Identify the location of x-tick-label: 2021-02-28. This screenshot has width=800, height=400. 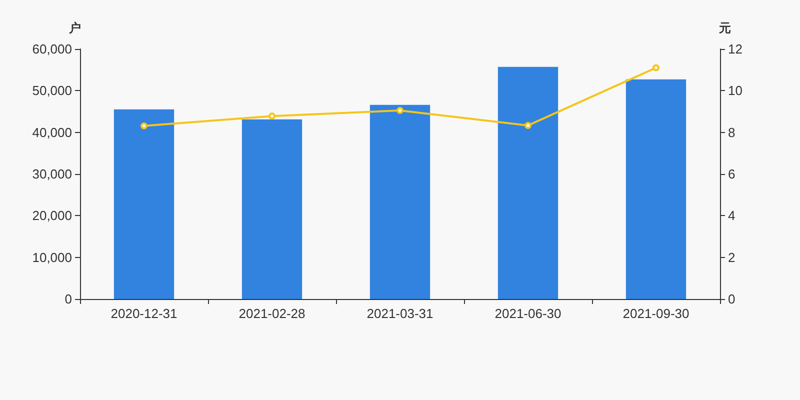
(272, 313).